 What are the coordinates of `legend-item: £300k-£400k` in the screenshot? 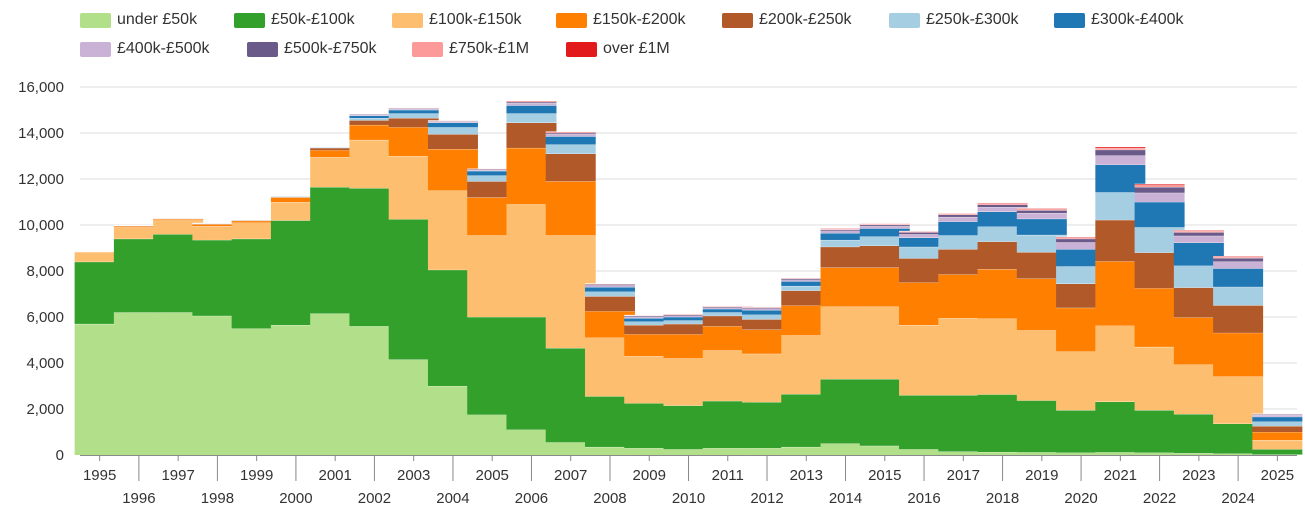 It's located at (1119, 20).